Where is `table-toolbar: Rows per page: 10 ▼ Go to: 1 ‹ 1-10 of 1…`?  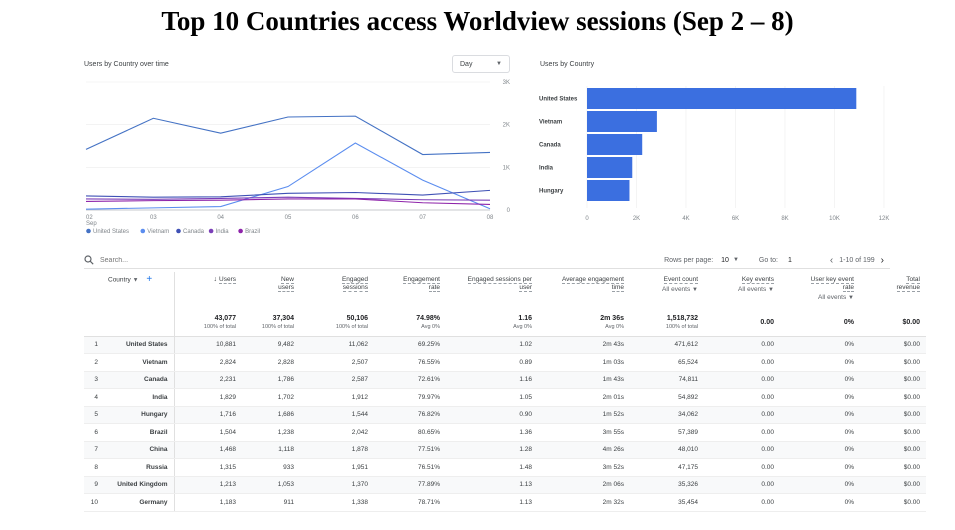
table-toolbar: Rows per page: 10 ▼ Go to: 1 ‹ 1-10 of 1… is located at coordinates (487, 260).